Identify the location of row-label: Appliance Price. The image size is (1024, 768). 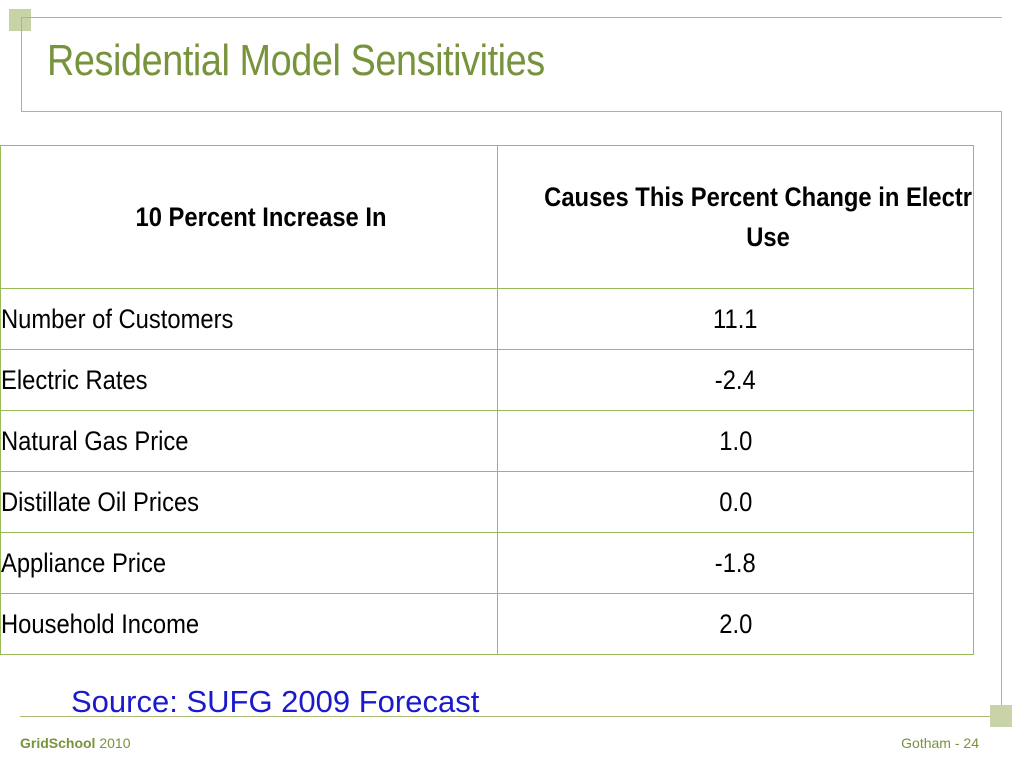
(249, 563).